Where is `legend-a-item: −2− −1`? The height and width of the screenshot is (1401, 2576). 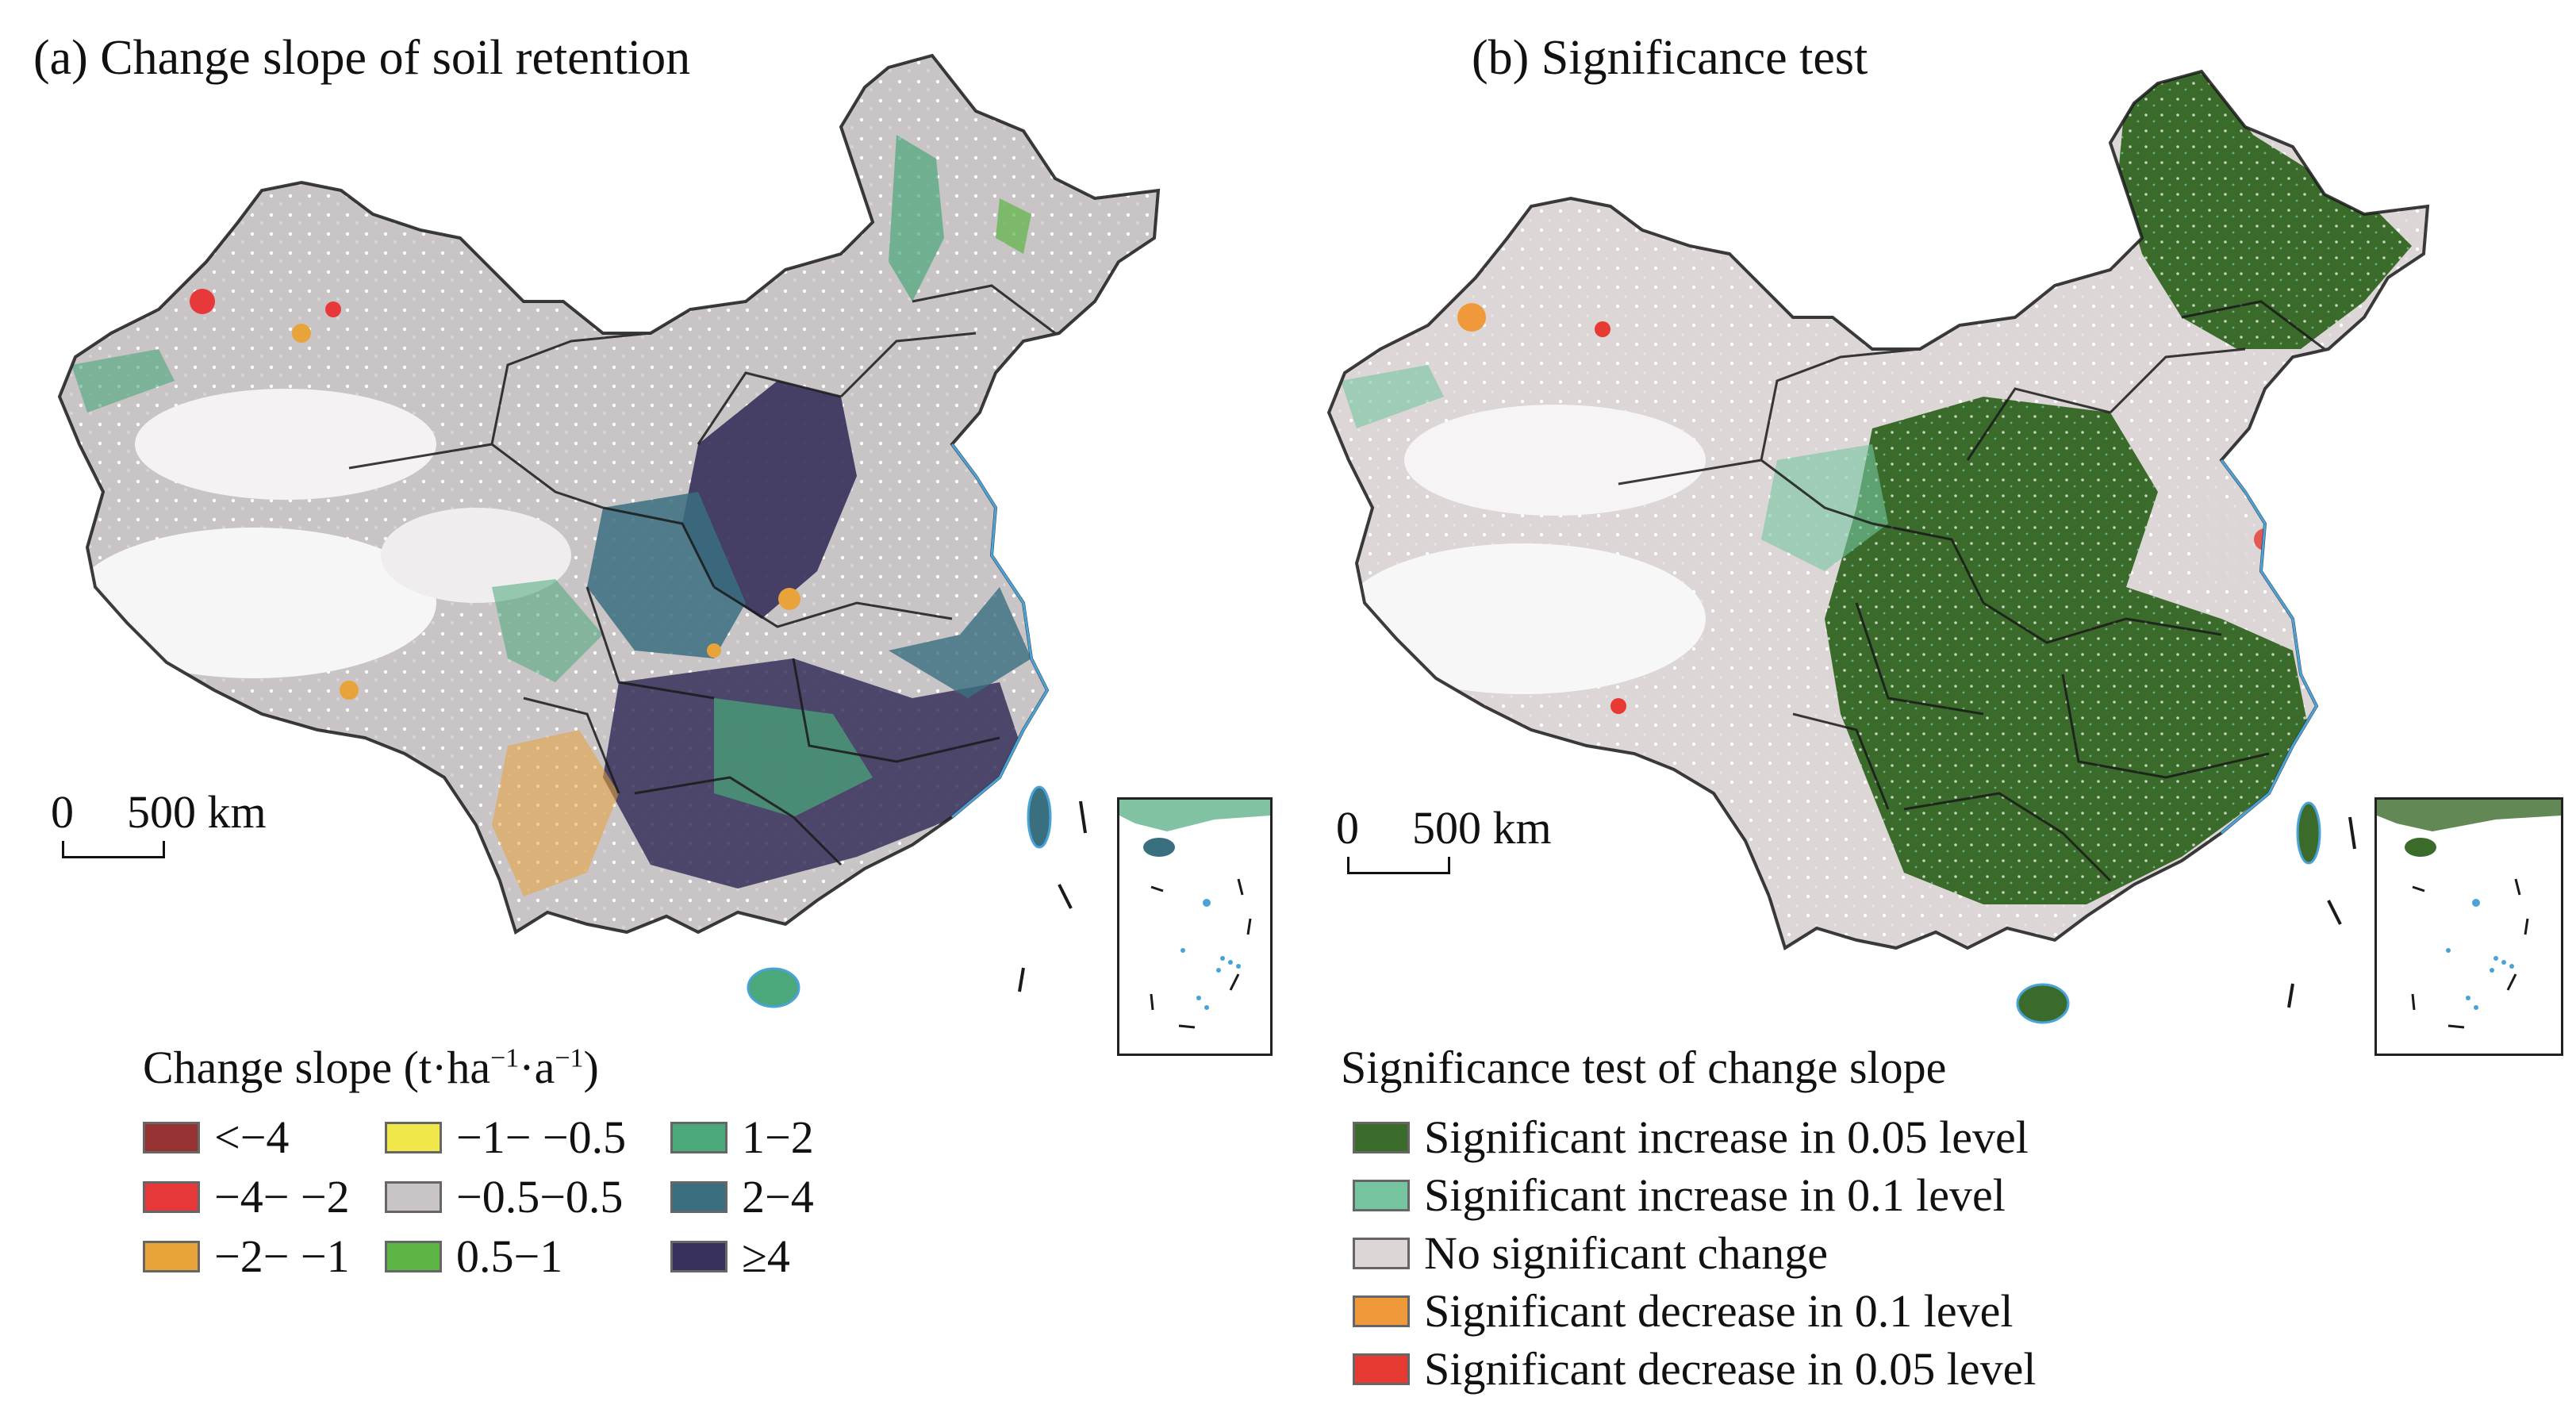
legend-a-item: −2− −1 is located at coordinates (246, 1257).